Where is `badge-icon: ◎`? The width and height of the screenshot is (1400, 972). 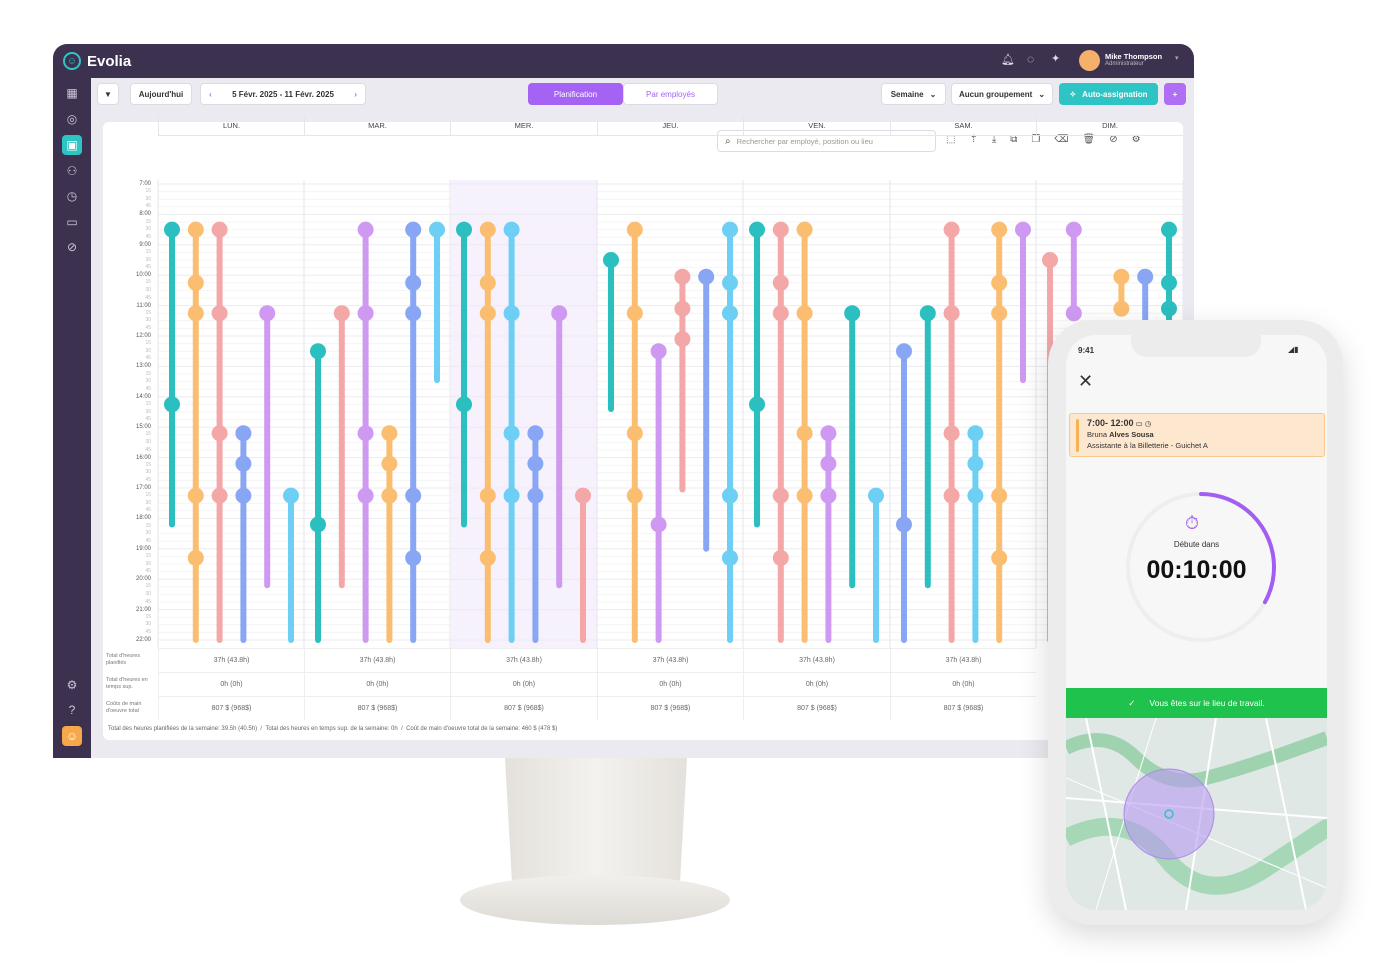 badge-icon: ◎ is located at coordinates (72, 119).